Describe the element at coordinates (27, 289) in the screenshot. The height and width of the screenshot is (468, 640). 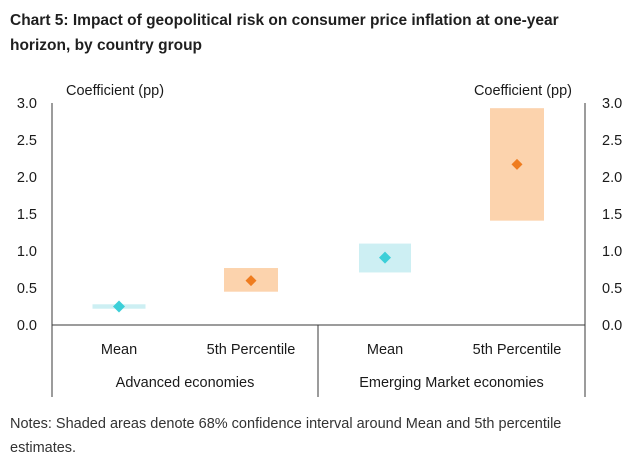
I see `y-tick-label-left: 0.5` at that location.